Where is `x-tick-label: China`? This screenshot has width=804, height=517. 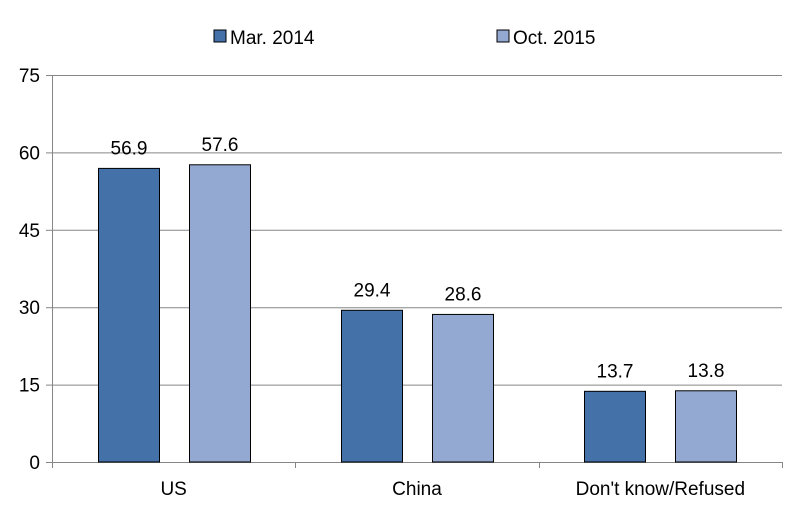 x-tick-label: China is located at coordinates (417, 489).